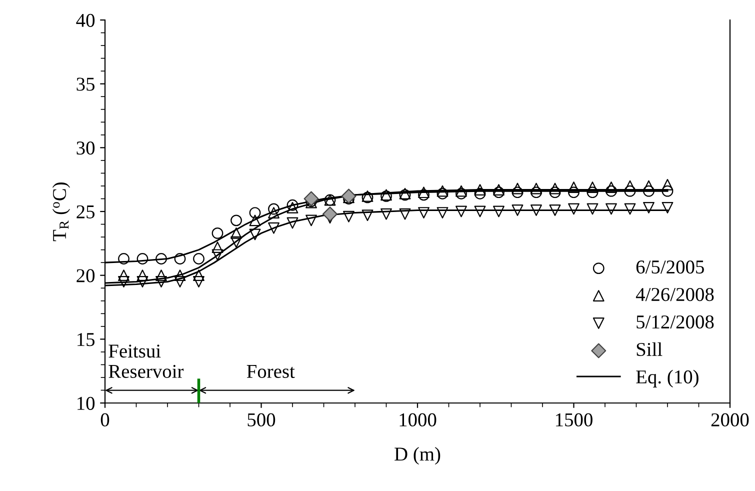 This screenshot has height=491, width=755. I want to click on x-tick-label: 2000, so click(730, 419).